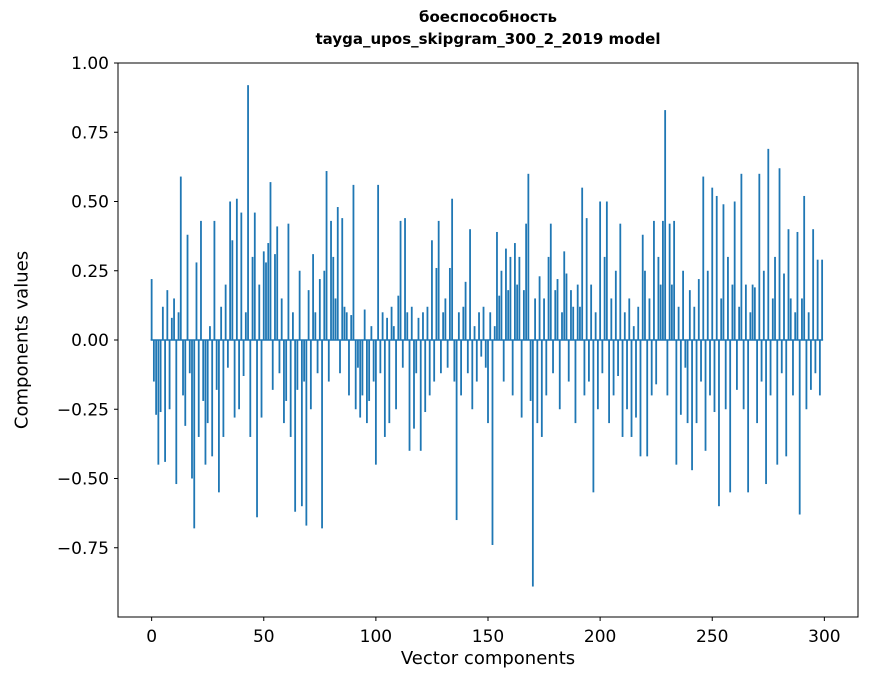  What do you see at coordinates (83, 410) in the screenshot?
I see `y-tick-label: −0.25` at bounding box center [83, 410].